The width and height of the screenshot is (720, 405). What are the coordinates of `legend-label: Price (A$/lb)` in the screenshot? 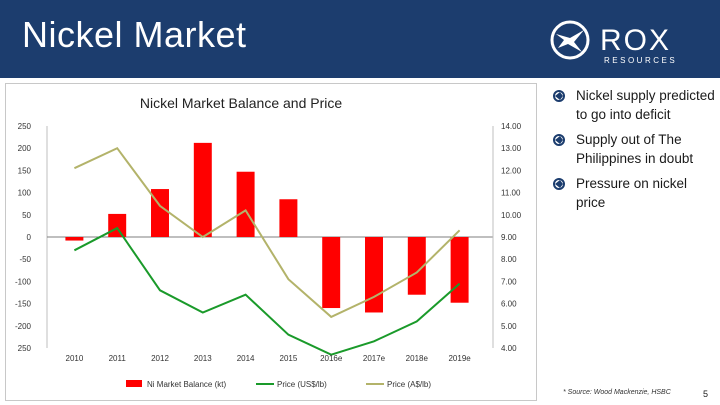 It's located at (409, 384).